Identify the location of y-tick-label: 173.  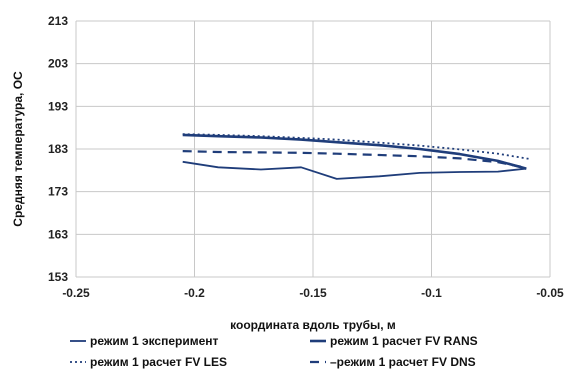
(58, 192).